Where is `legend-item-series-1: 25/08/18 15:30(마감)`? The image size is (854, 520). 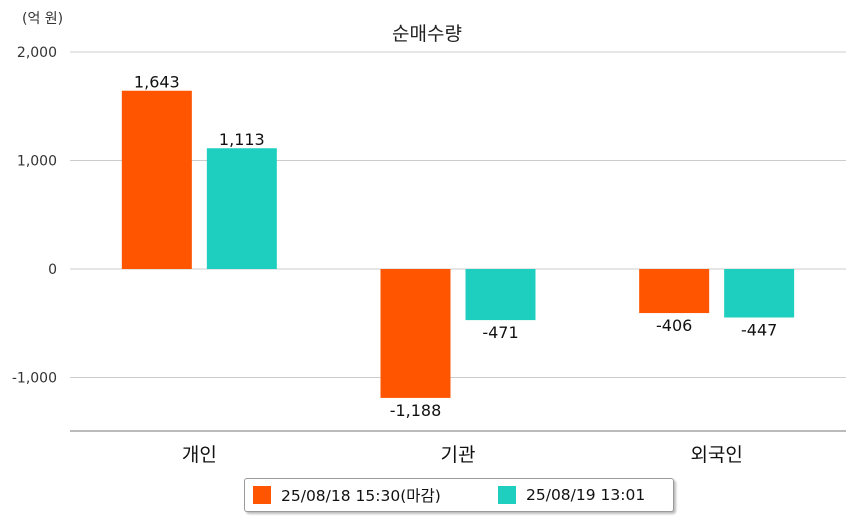
legend-item-series-1: 25/08/18 15:30(마감) is located at coordinates (347, 495).